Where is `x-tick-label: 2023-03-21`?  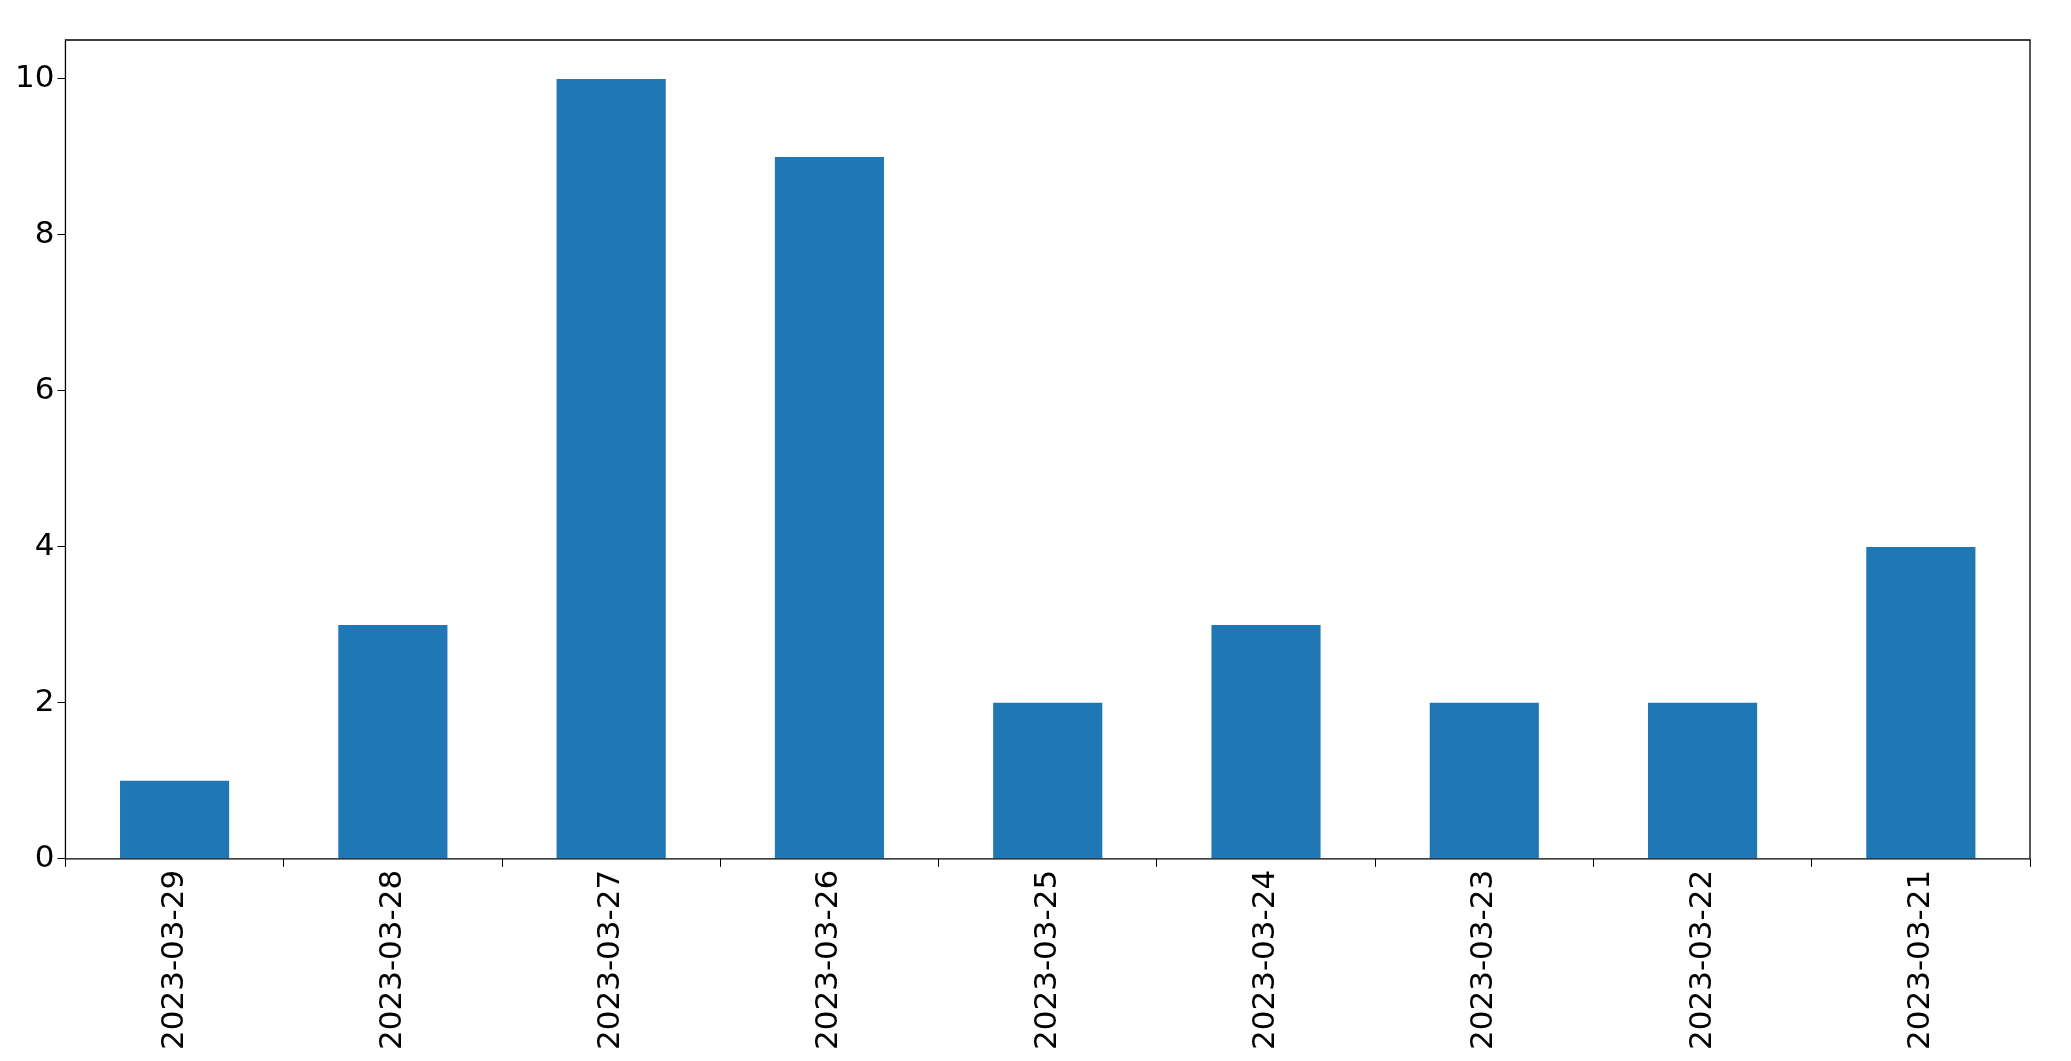
x-tick-label: 2023-03-21 is located at coordinates (1917, 960).